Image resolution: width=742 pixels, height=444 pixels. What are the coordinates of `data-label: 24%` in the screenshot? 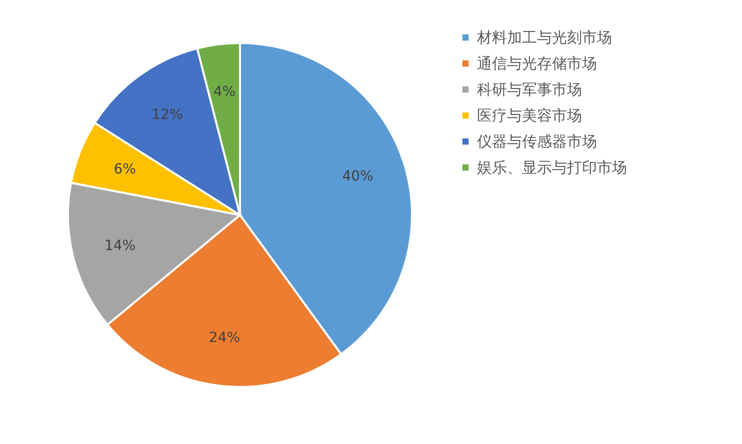 It's located at (224, 338).